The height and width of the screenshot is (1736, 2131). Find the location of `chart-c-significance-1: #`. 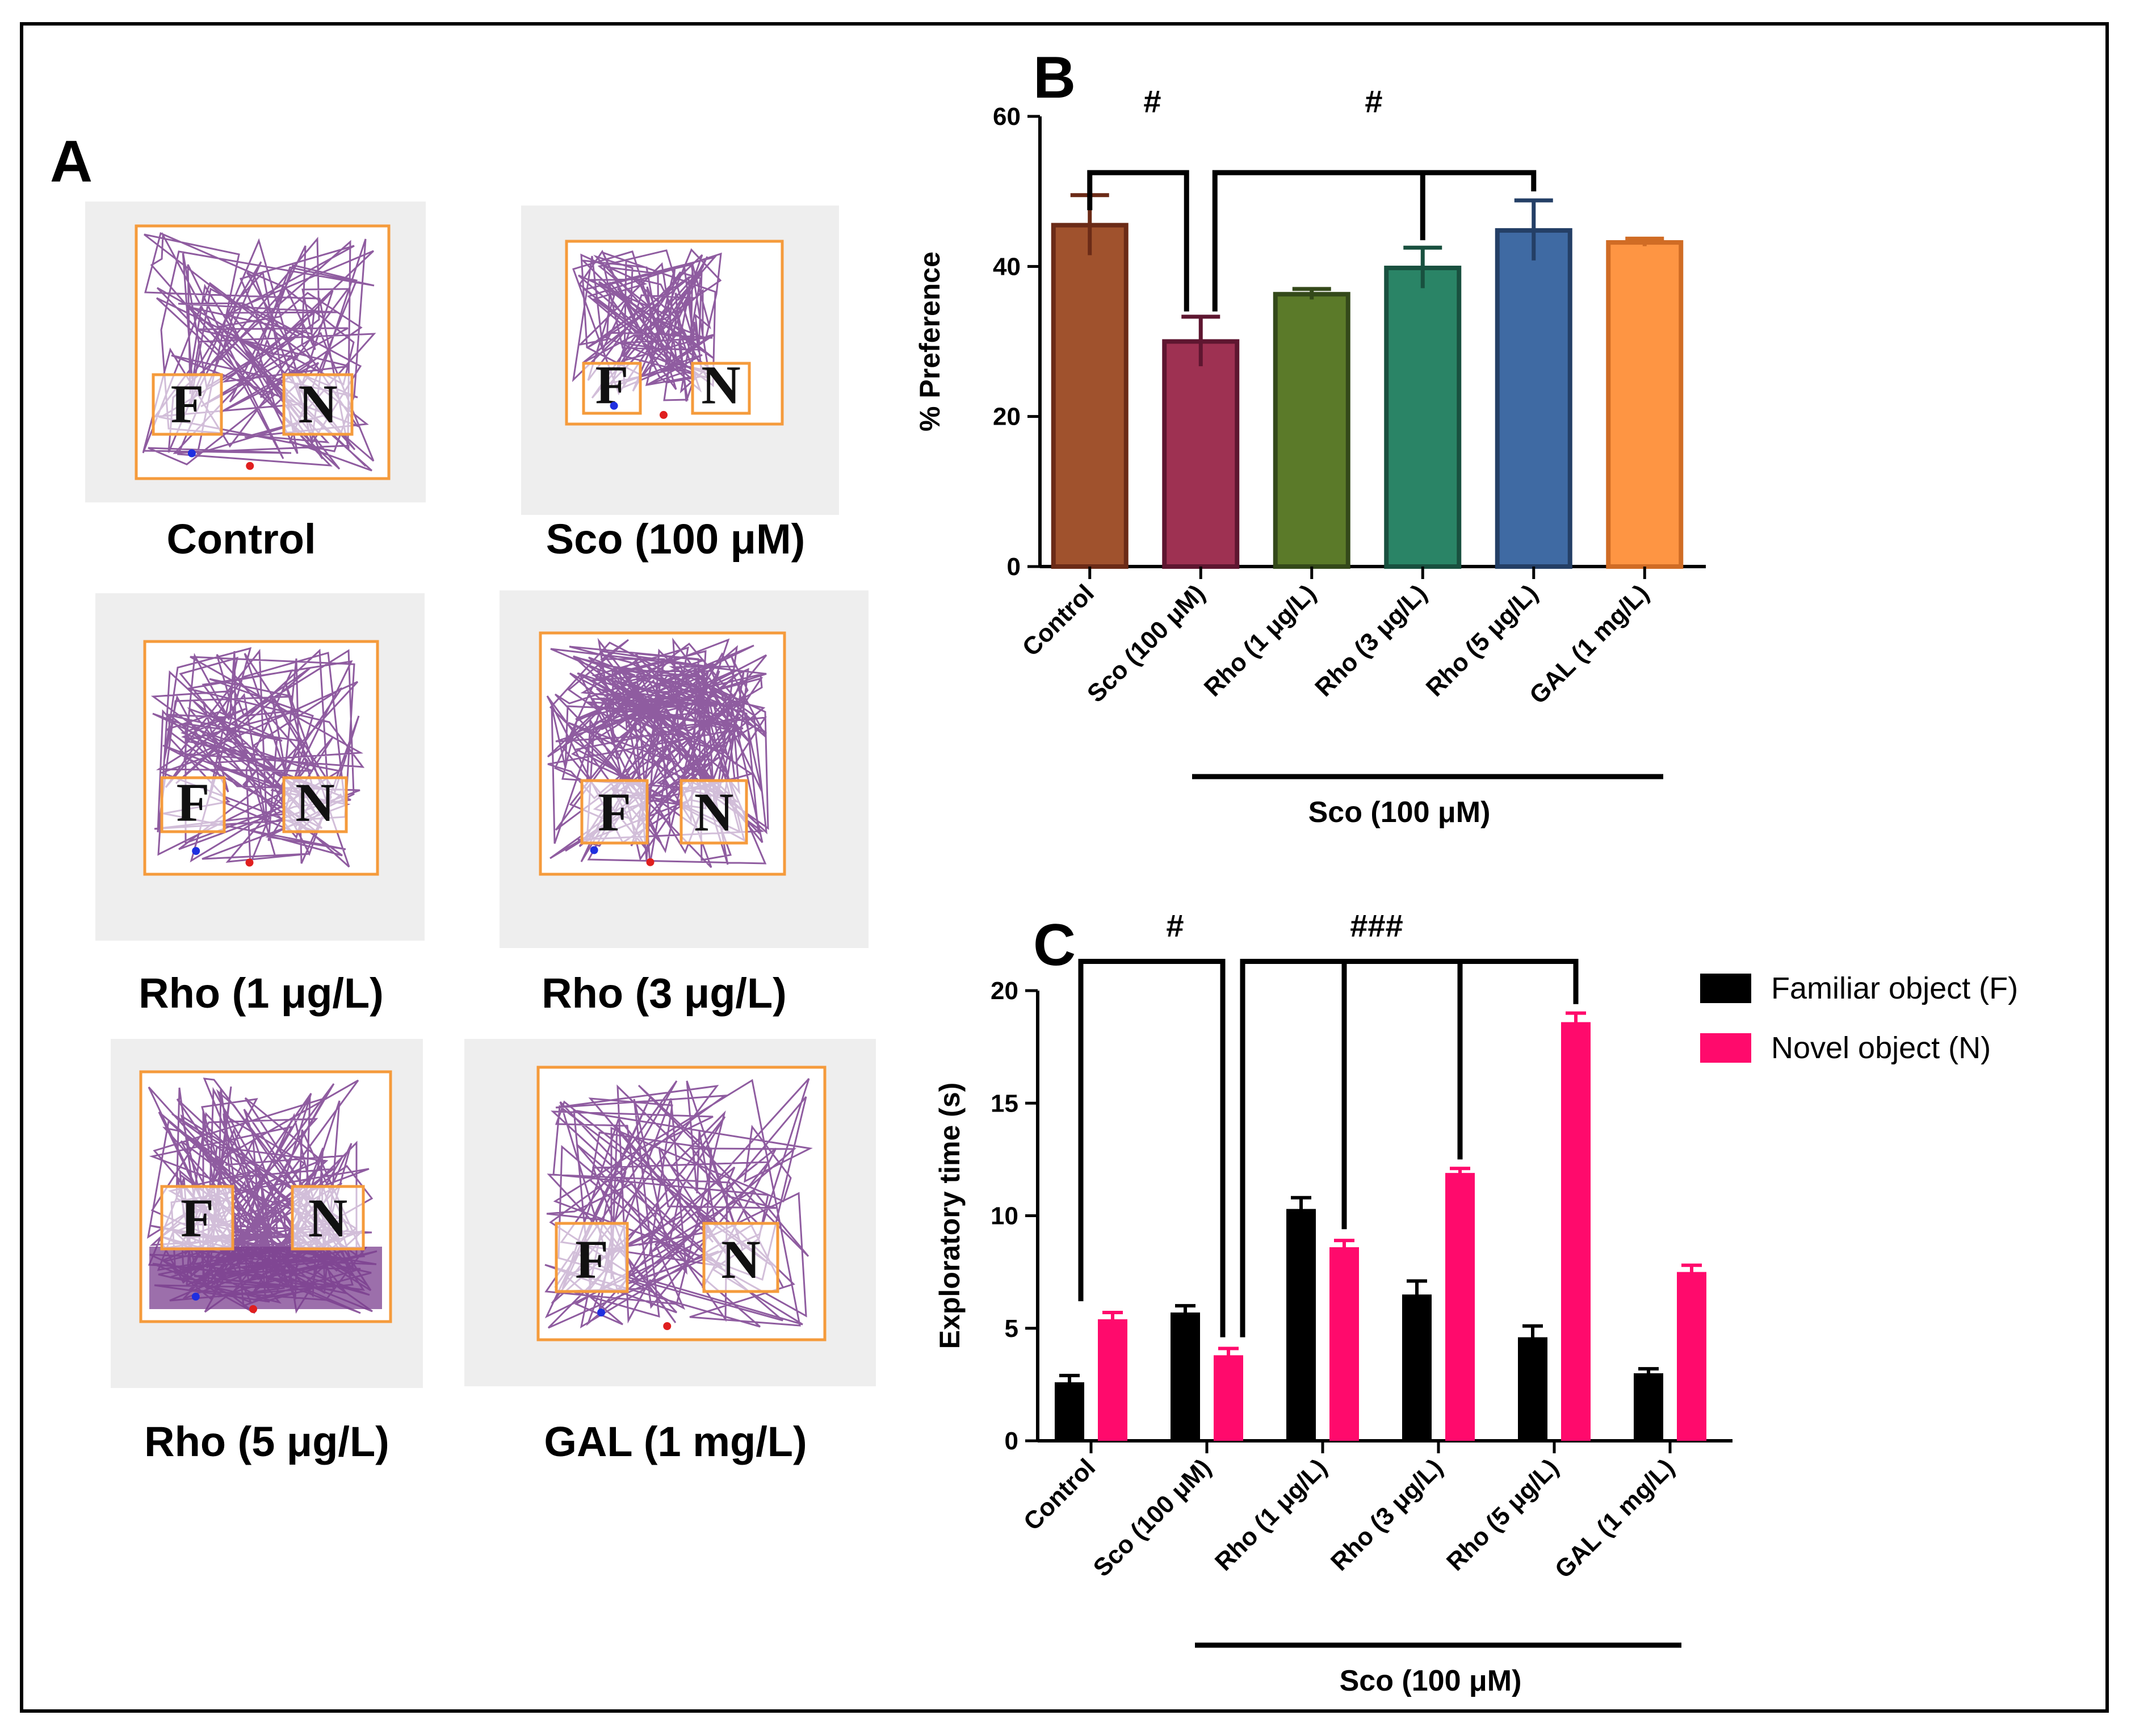

chart-c-significance-1: # is located at coordinates (1175, 926).